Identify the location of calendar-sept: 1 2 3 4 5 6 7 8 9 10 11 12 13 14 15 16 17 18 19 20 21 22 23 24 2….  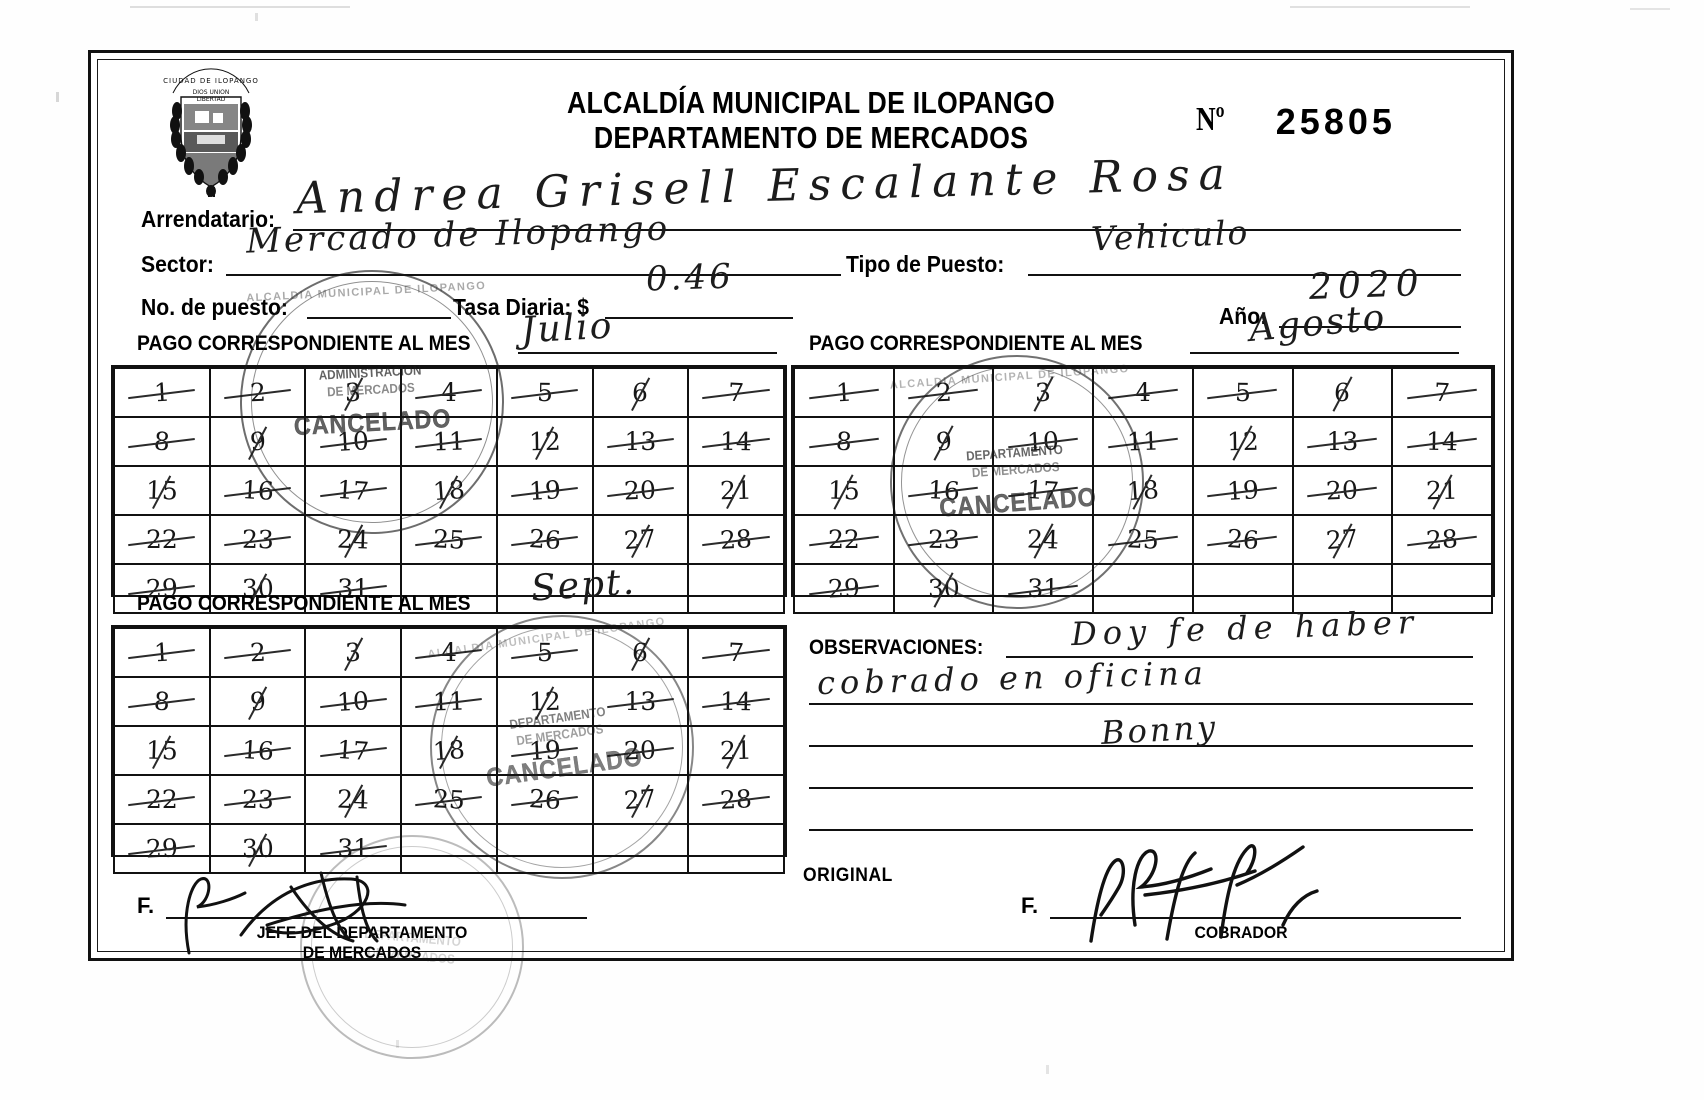
(449, 749).